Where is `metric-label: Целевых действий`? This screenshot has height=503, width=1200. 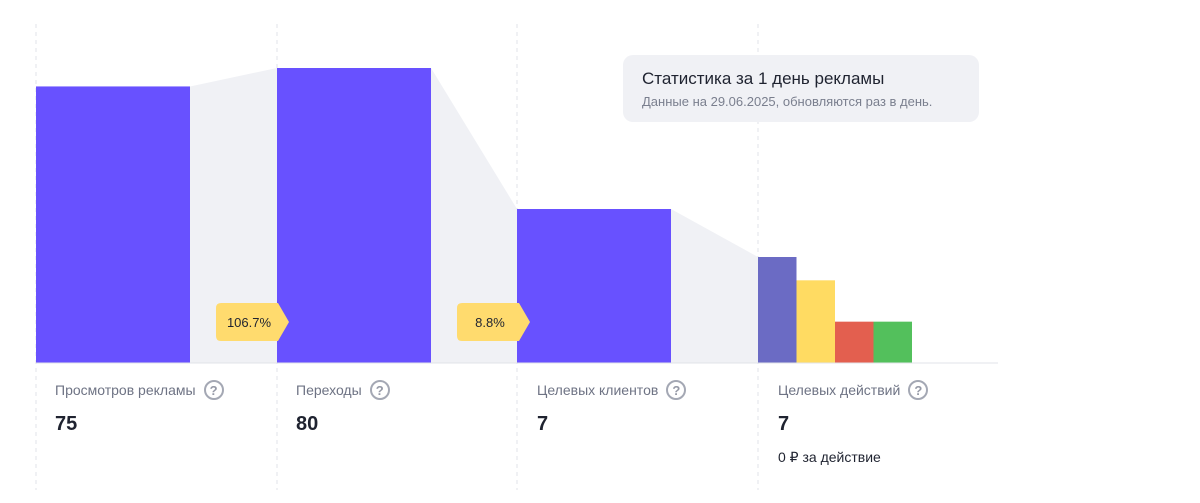 metric-label: Целевых действий is located at coordinates (839, 390).